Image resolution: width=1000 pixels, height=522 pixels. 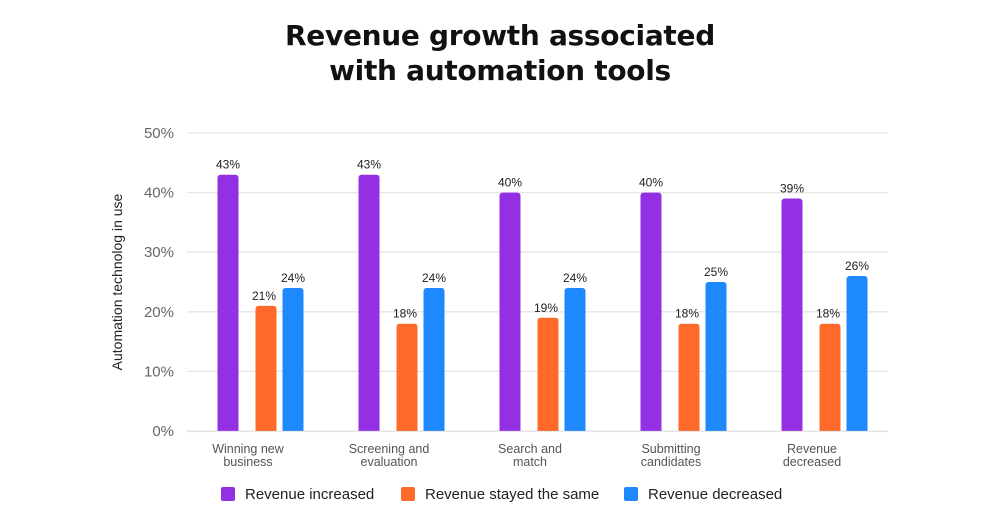 I want to click on legend-label: Revenue stayed the same, so click(x=512, y=494).